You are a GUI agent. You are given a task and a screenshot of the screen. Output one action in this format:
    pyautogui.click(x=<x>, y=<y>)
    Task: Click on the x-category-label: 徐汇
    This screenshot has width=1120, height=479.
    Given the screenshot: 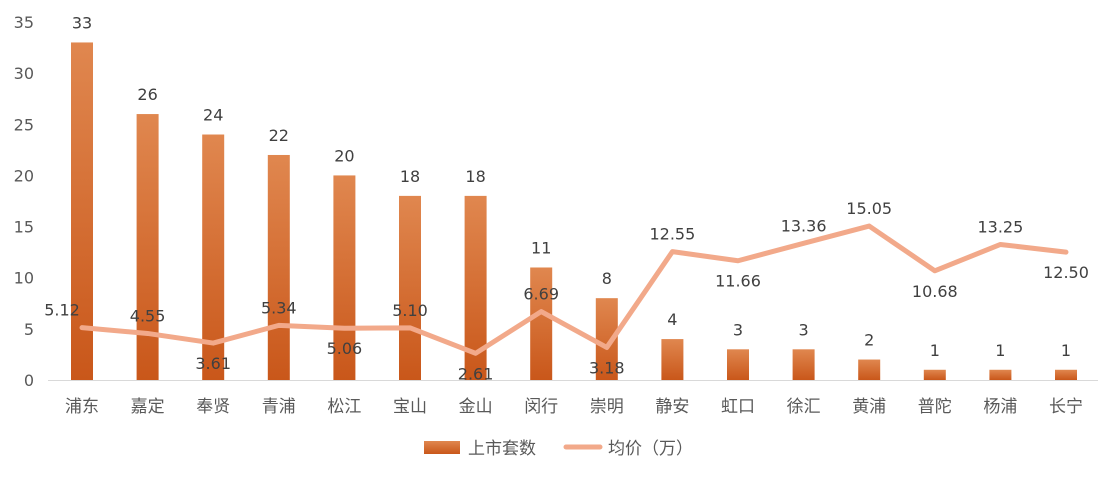 What is the action you would take?
    pyautogui.click(x=804, y=407)
    